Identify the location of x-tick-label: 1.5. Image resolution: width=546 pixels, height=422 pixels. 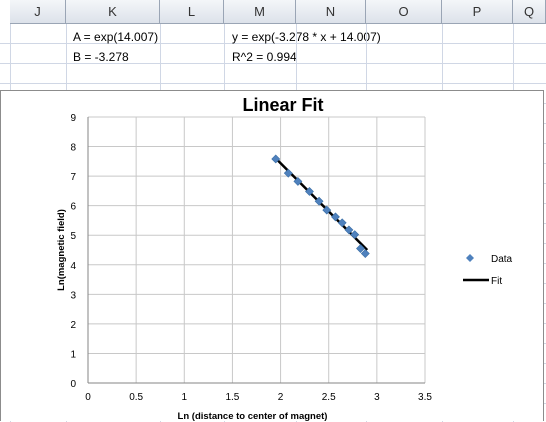
(232, 397).